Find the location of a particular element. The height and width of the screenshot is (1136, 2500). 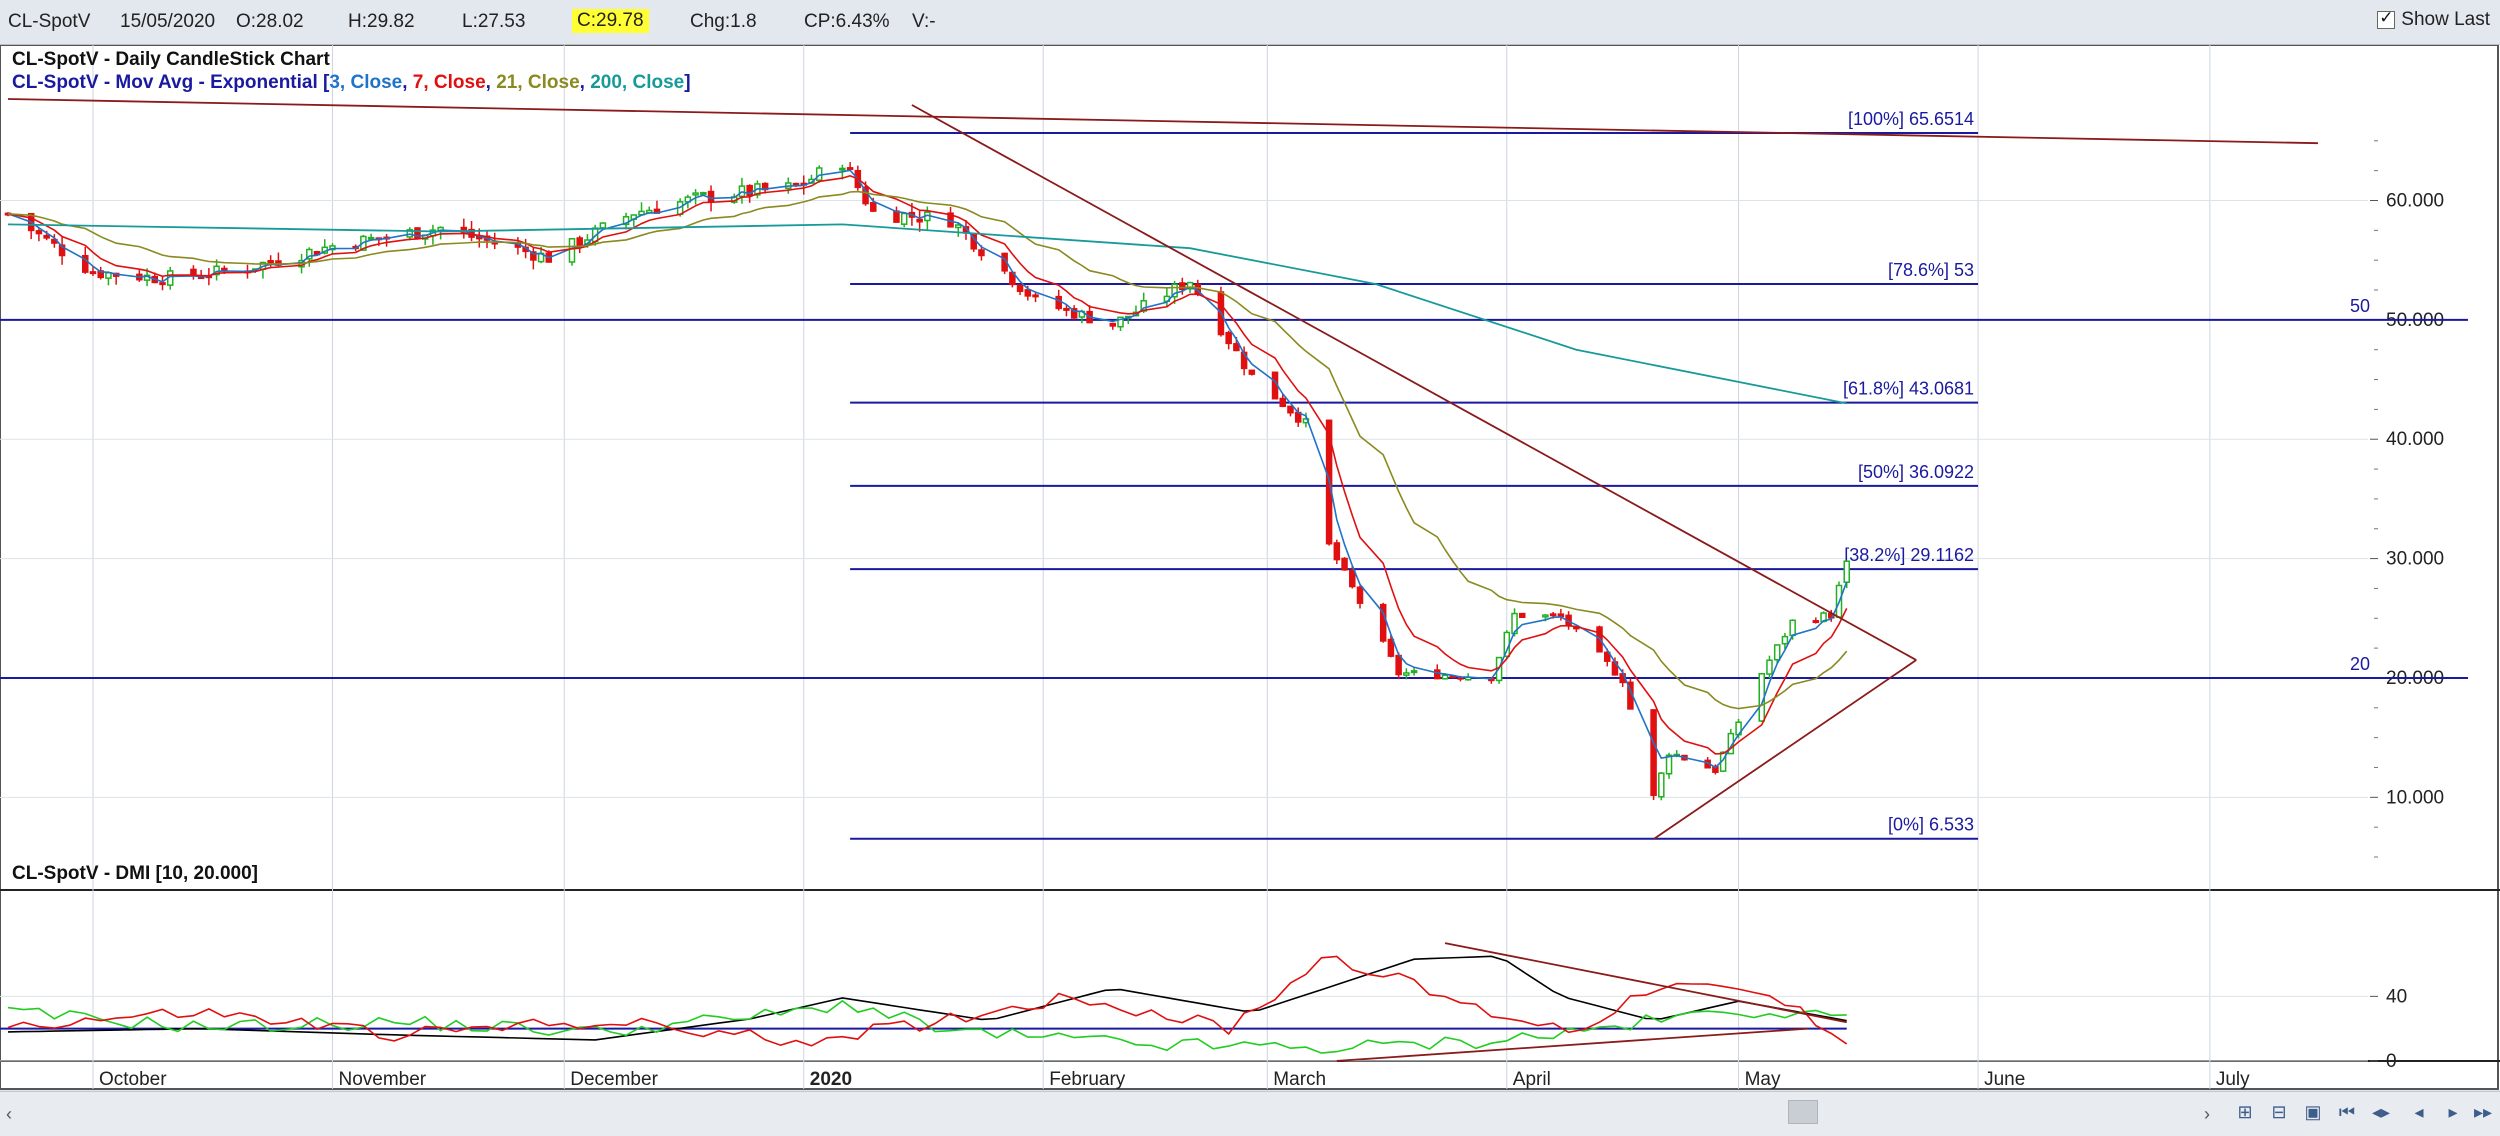

month-label: 2020 is located at coordinates (831, 1079).